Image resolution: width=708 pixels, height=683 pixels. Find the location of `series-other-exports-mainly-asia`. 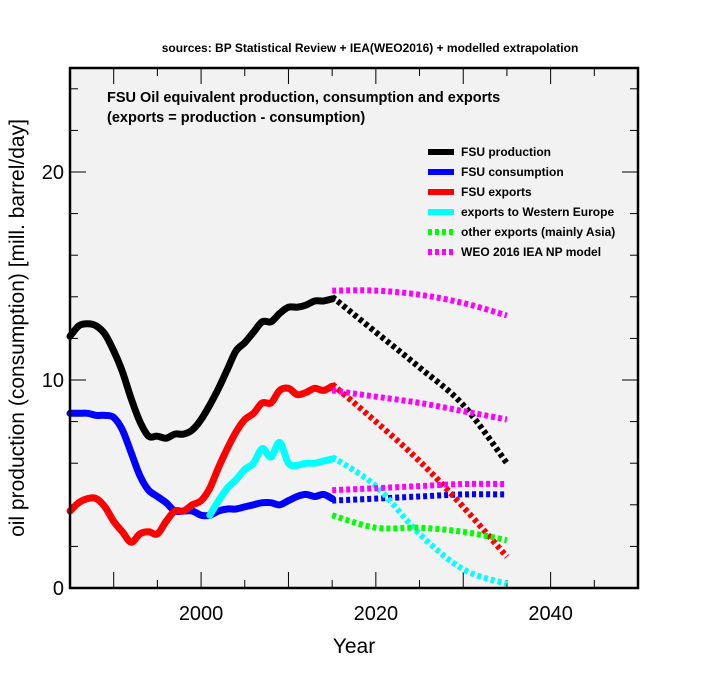

series-other-exports-mainly-asia is located at coordinates (419, 528).